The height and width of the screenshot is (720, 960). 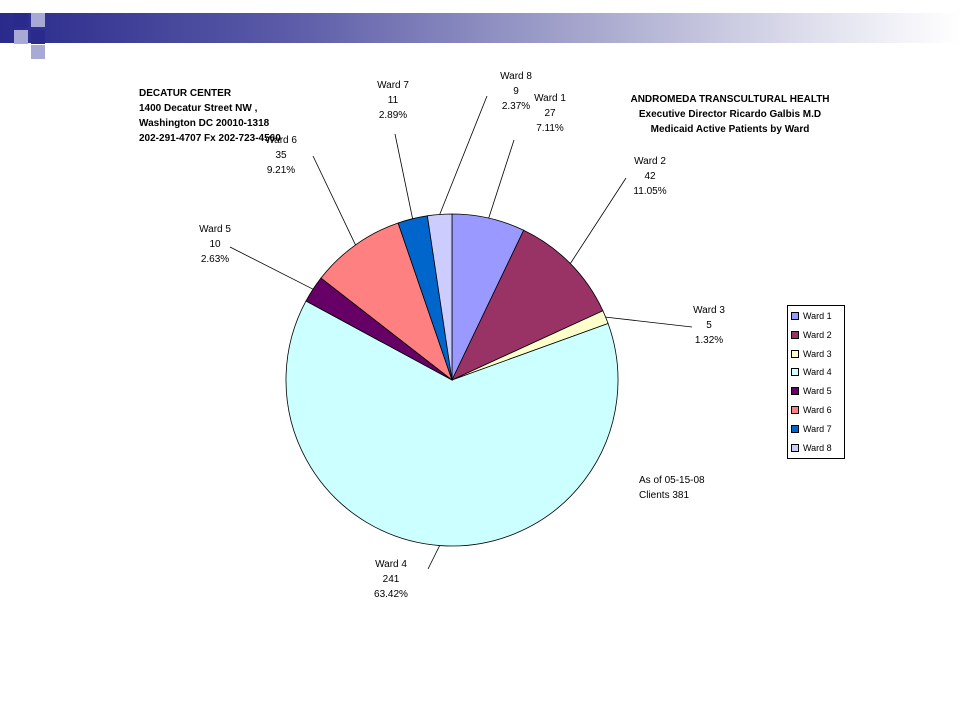 I want to click on data-label: 2.63%, so click(x=215, y=259).